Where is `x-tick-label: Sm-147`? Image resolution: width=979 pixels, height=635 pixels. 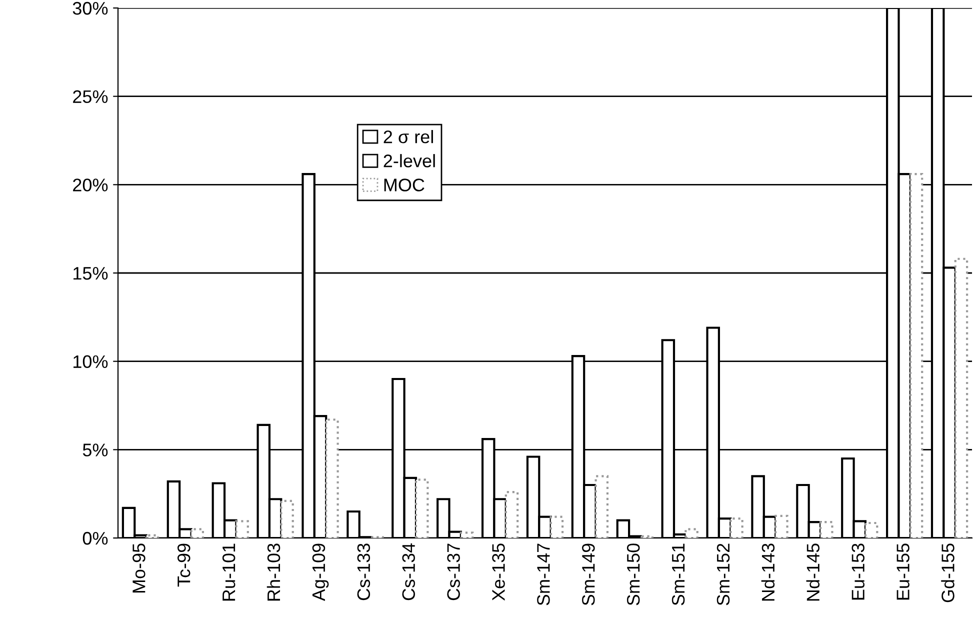
x-tick-label: Sm-147 is located at coordinates (543, 575).